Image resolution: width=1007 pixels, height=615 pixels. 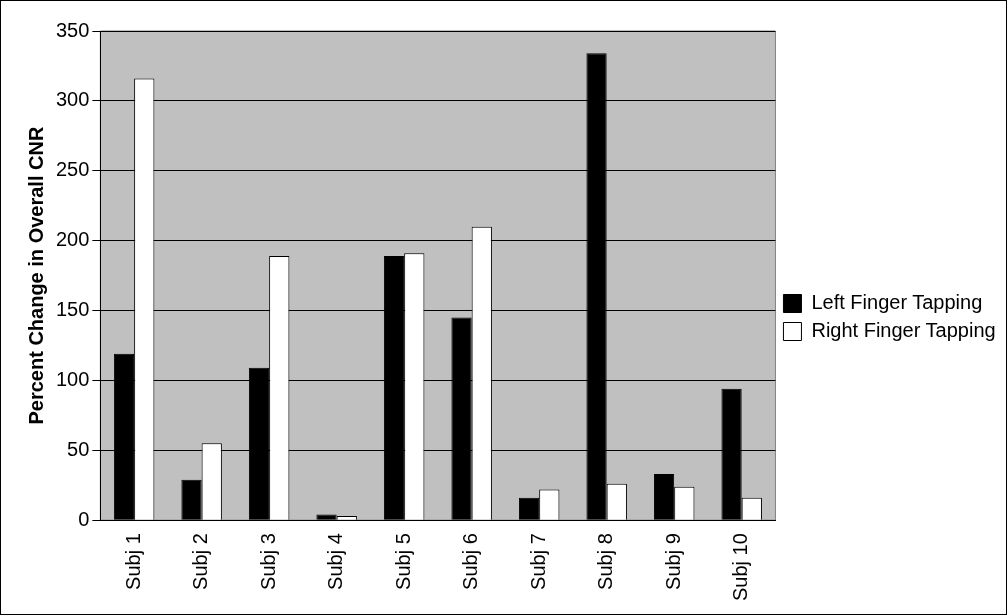 What do you see at coordinates (132, 561) in the screenshot?
I see `x-tick-label: Subj 1` at bounding box center [132, 561].